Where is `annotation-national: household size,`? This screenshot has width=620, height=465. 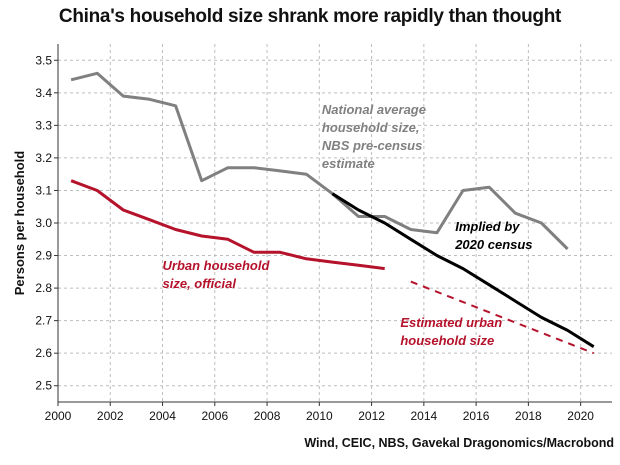 annotation-national: household size, is located at coordinates (371, 127).